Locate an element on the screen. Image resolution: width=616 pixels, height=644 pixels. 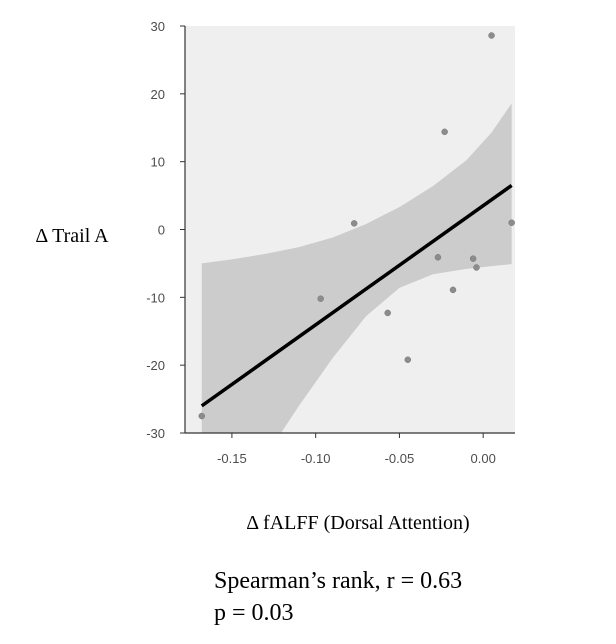
x-tick-label: 0.00 is located at coordinates (483, 458).